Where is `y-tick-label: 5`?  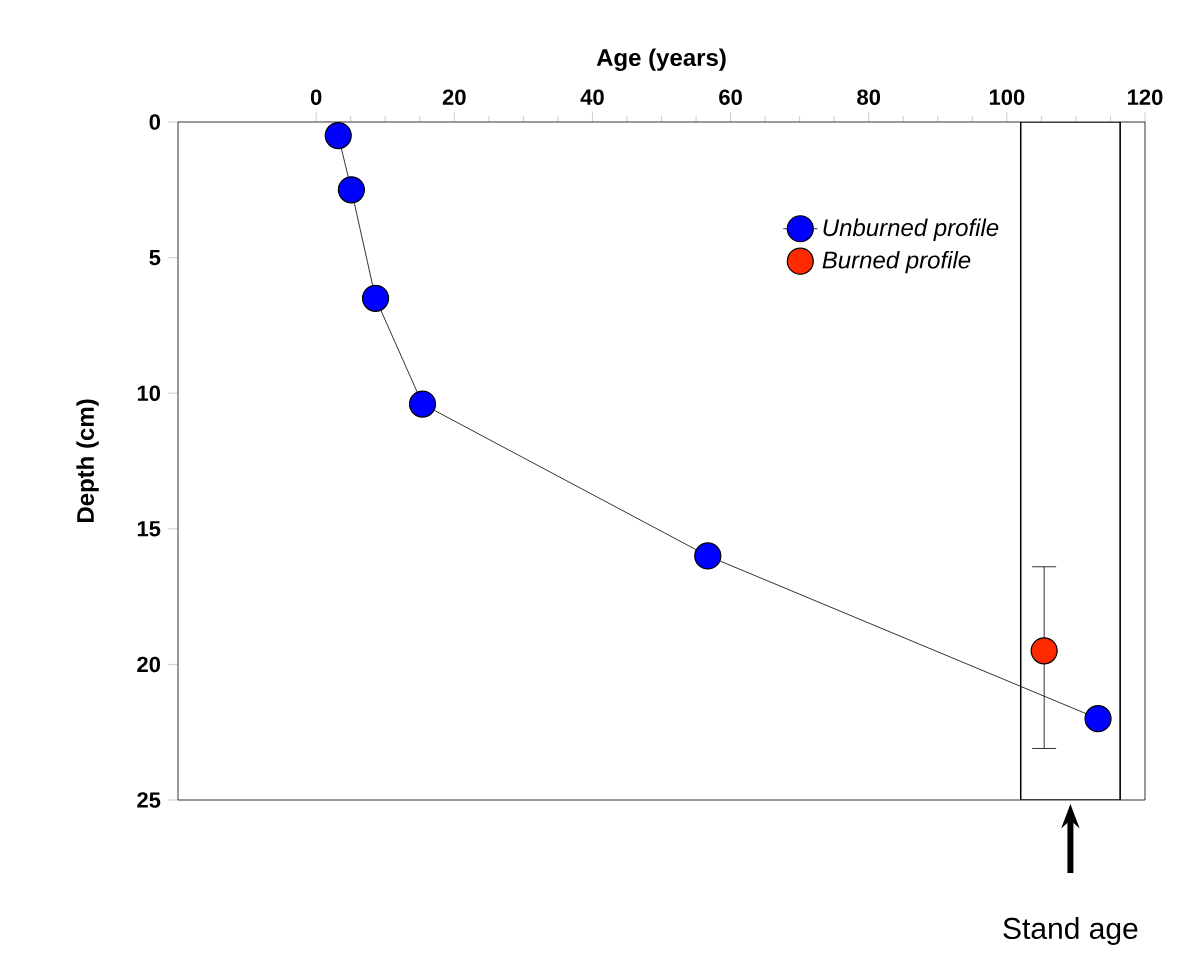 y-tick-label: 5 is located at coordinates (155, 257).